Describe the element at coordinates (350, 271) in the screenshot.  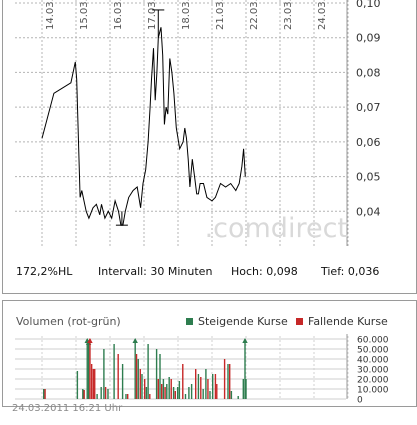
I see `low-stat: Tief: 0,036` at that location.